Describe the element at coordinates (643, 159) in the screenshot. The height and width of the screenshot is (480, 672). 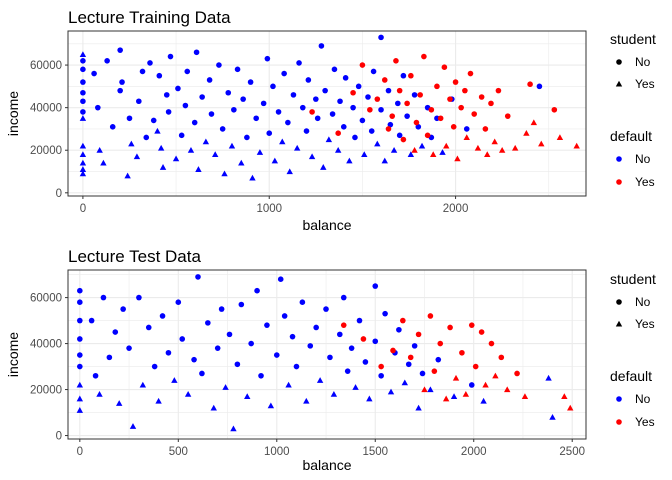
I see `legend-default-label: No` at that location.